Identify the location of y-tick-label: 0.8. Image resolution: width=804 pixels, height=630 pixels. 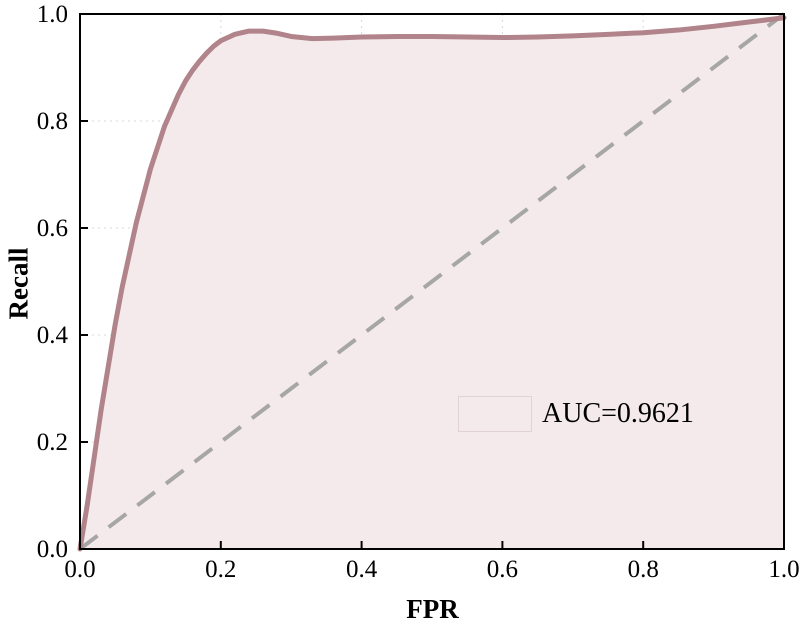
(52, 121).